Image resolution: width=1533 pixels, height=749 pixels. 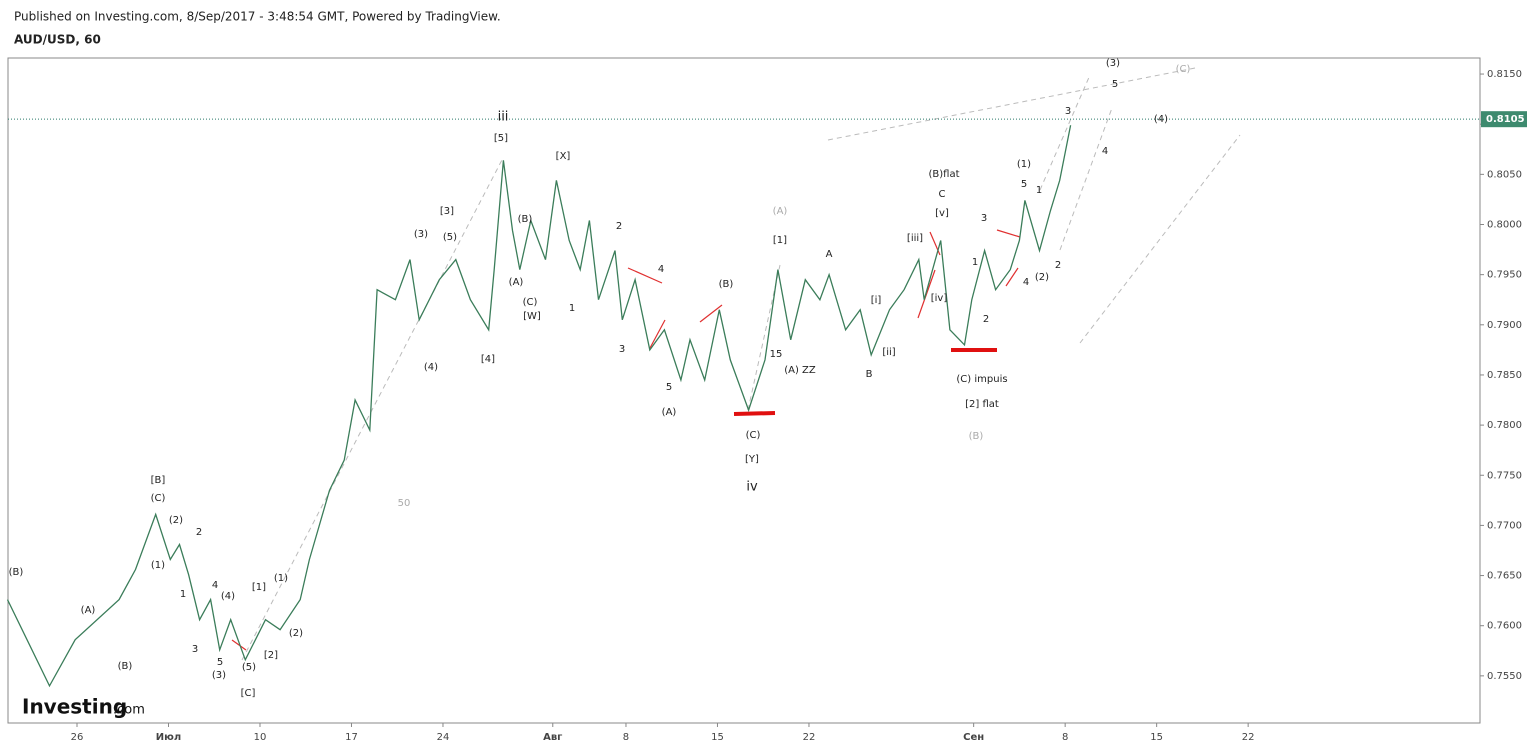 I want to click on wave-label: [W], so click(x=532, y=316).